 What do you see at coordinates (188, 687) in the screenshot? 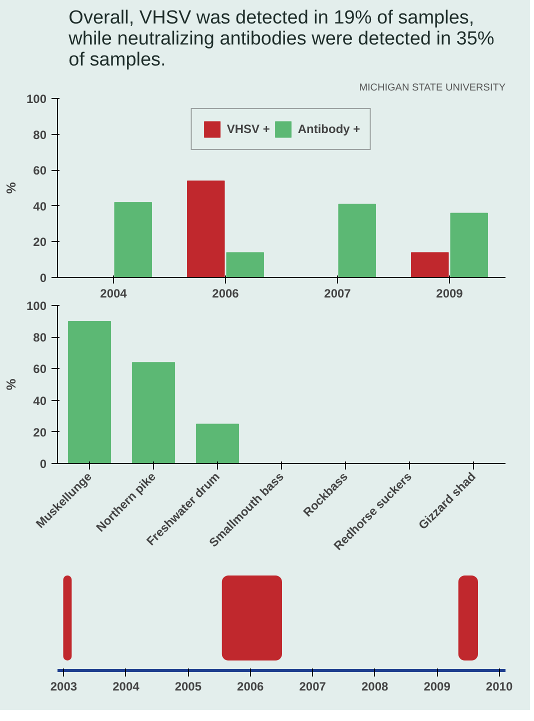
I see `x-tick-label: 2005` at bounding box center [188, 687].